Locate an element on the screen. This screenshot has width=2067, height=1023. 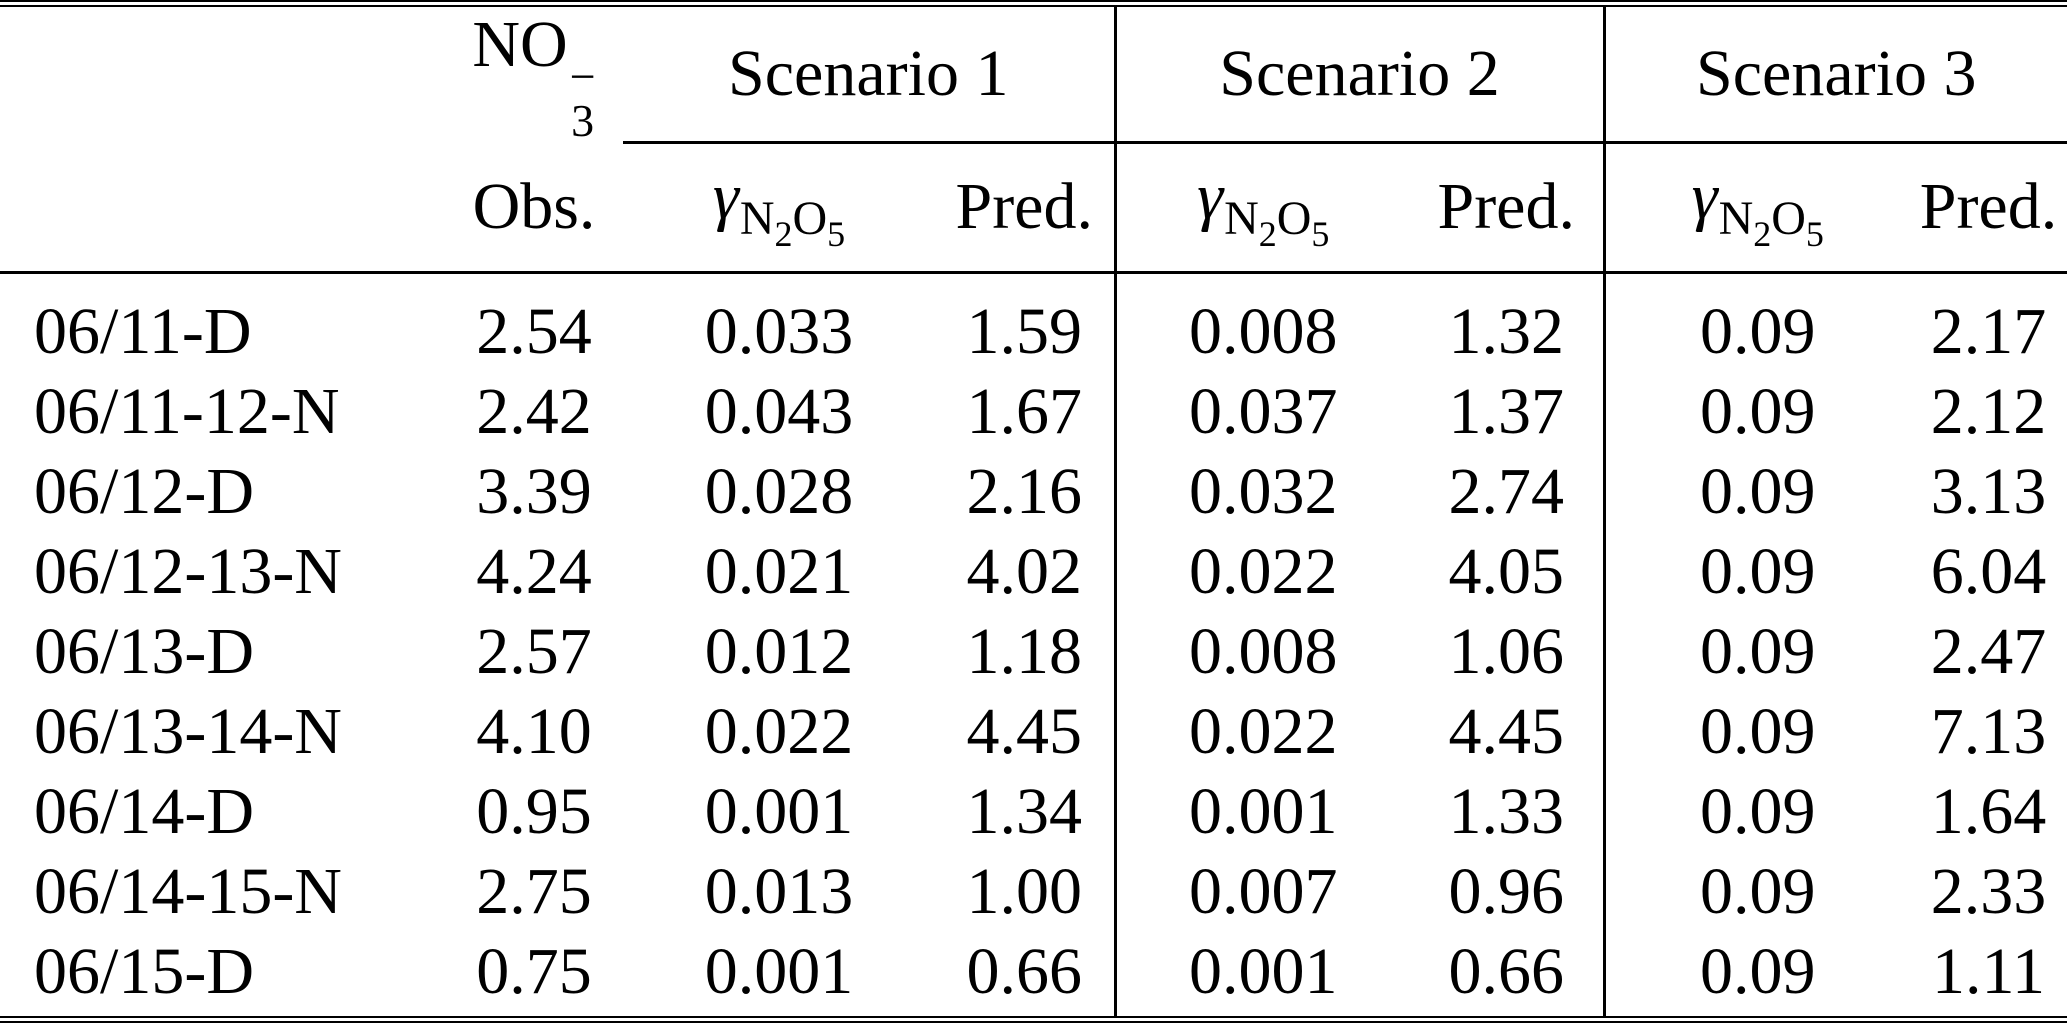
s2-gamma-value: 0.008 is located at coordinates (1261, 332).